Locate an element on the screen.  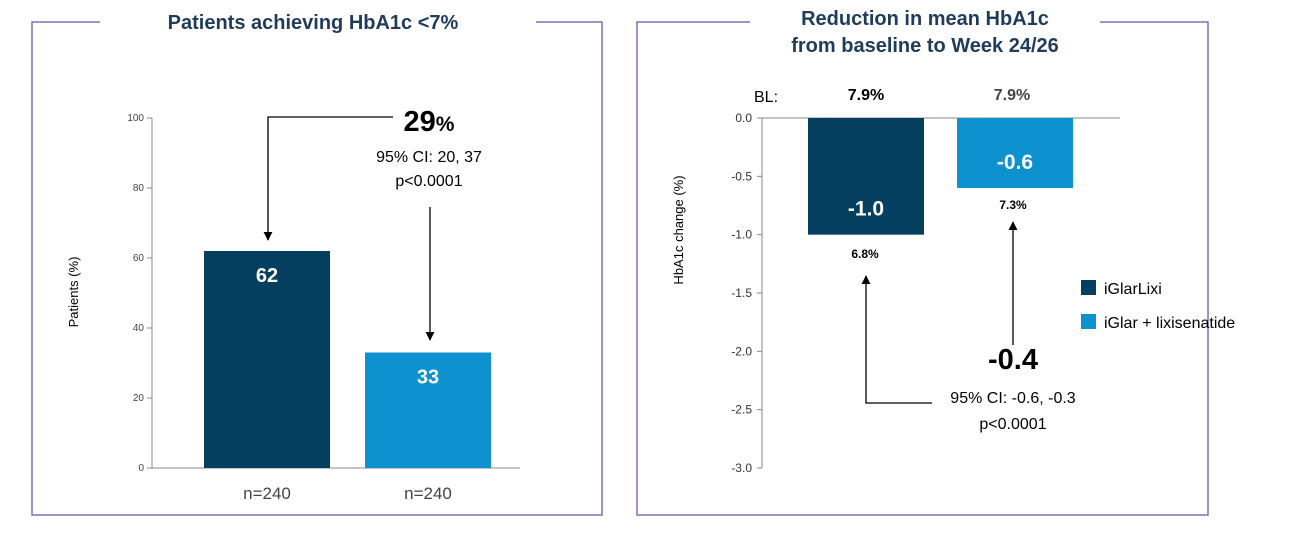
left-bar-value-label-1: 62 is located at coordinates (267, 276).